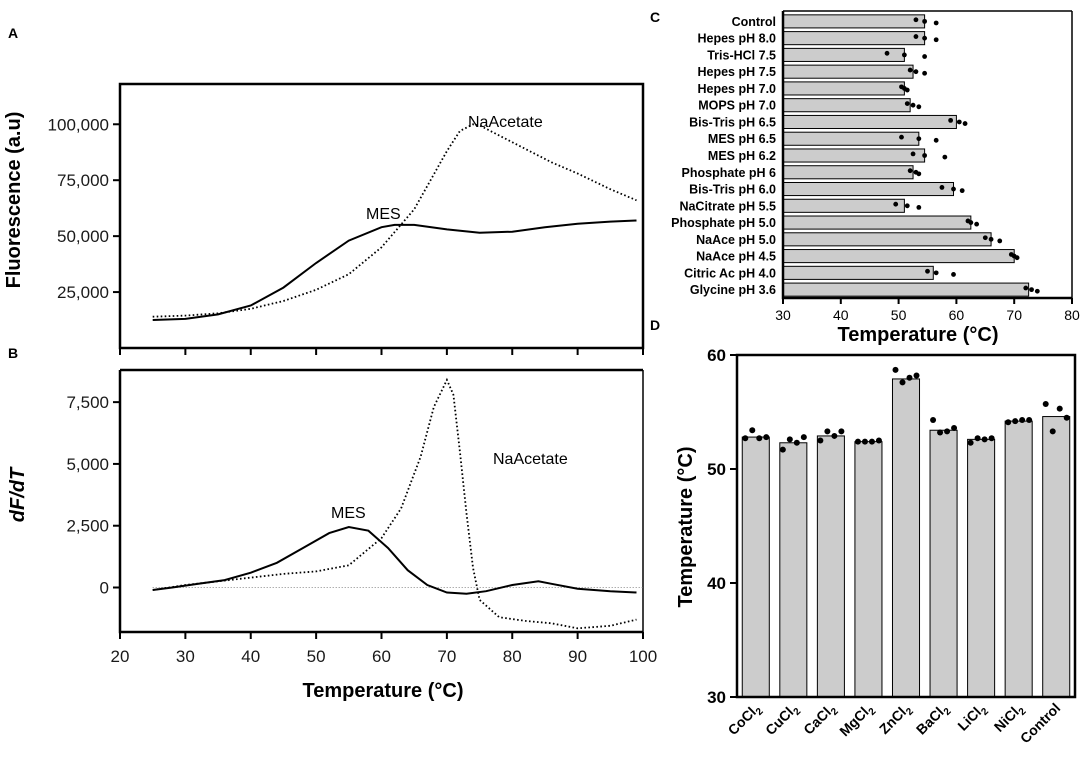 The width and height of the screenshot is (1084, 762). Describe the element at coordinates (820, 719) in the screenshot. I see `panel-d-category-label: CaCl2` at that location.